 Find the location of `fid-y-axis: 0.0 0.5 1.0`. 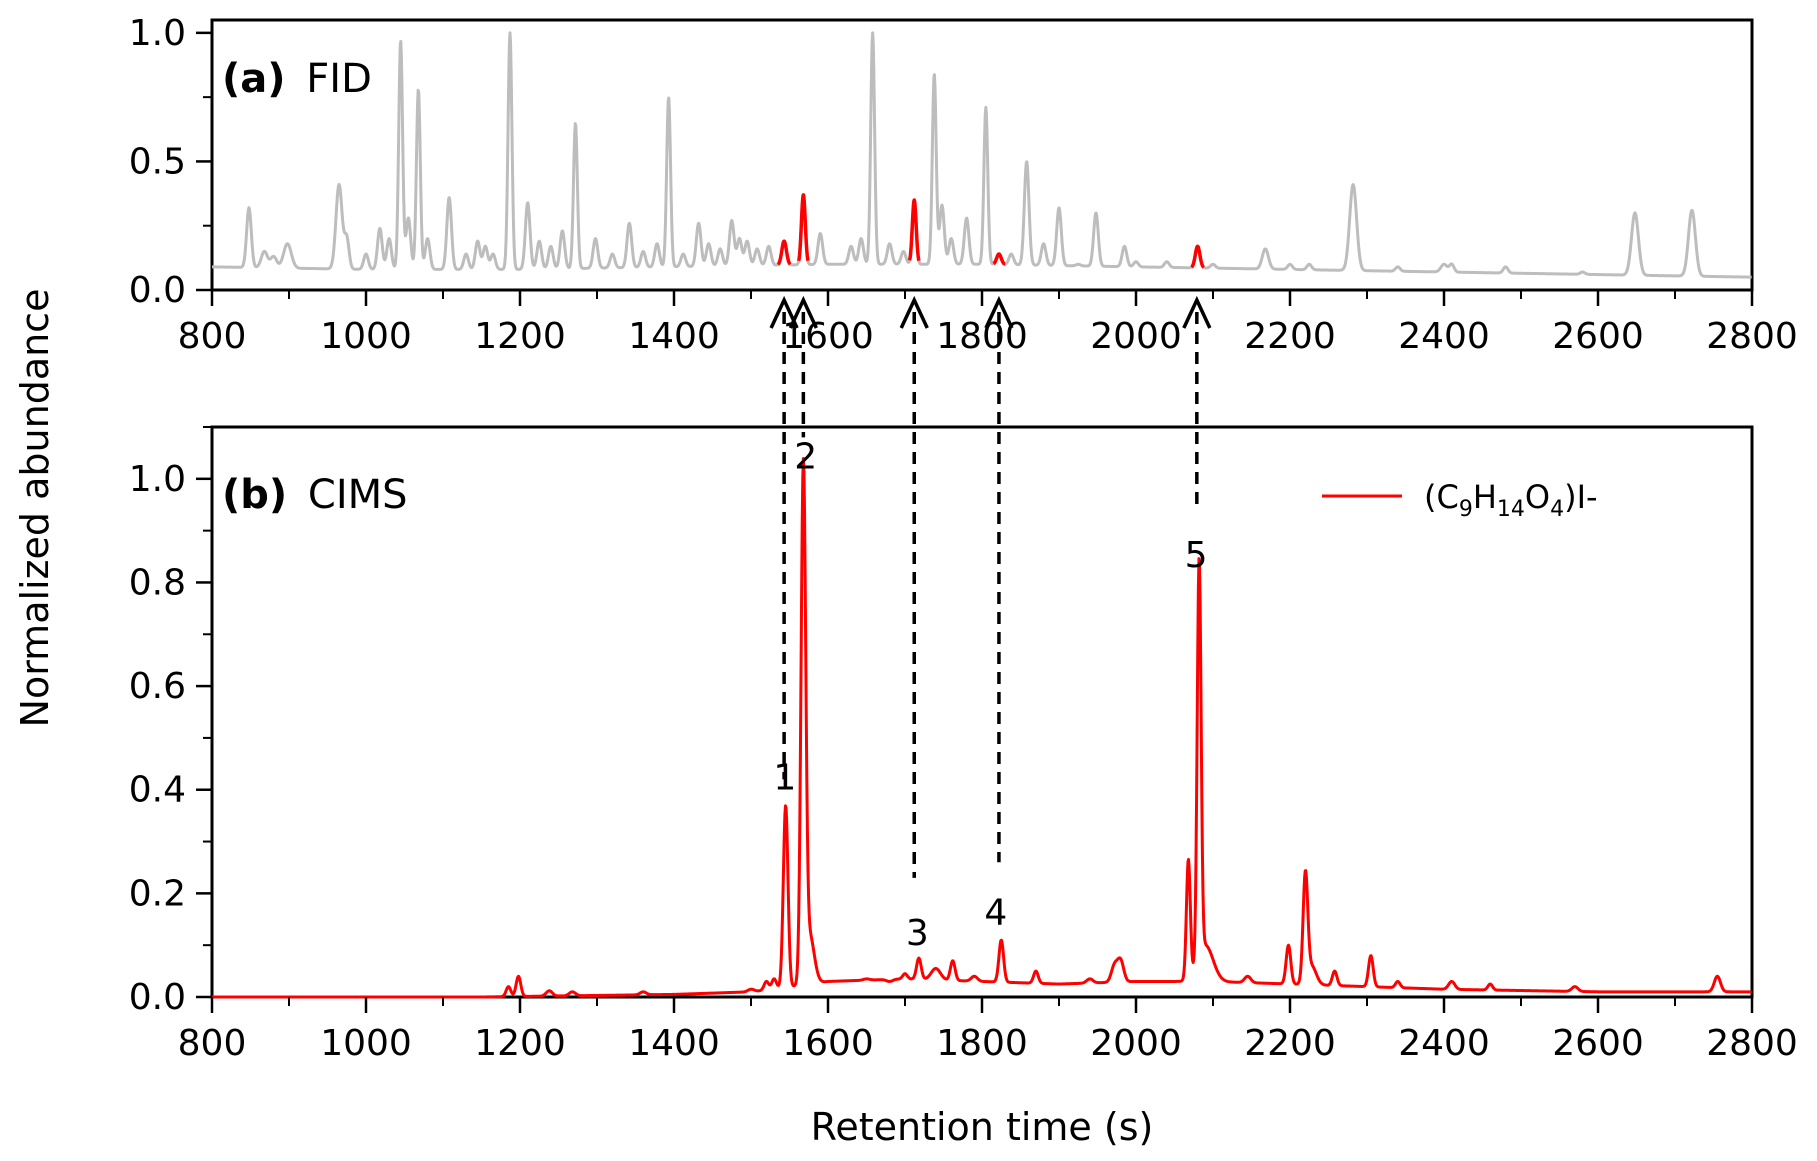

fid-y-axis: 0.0 0.5 1.0 is located at coordinates (170, 162).